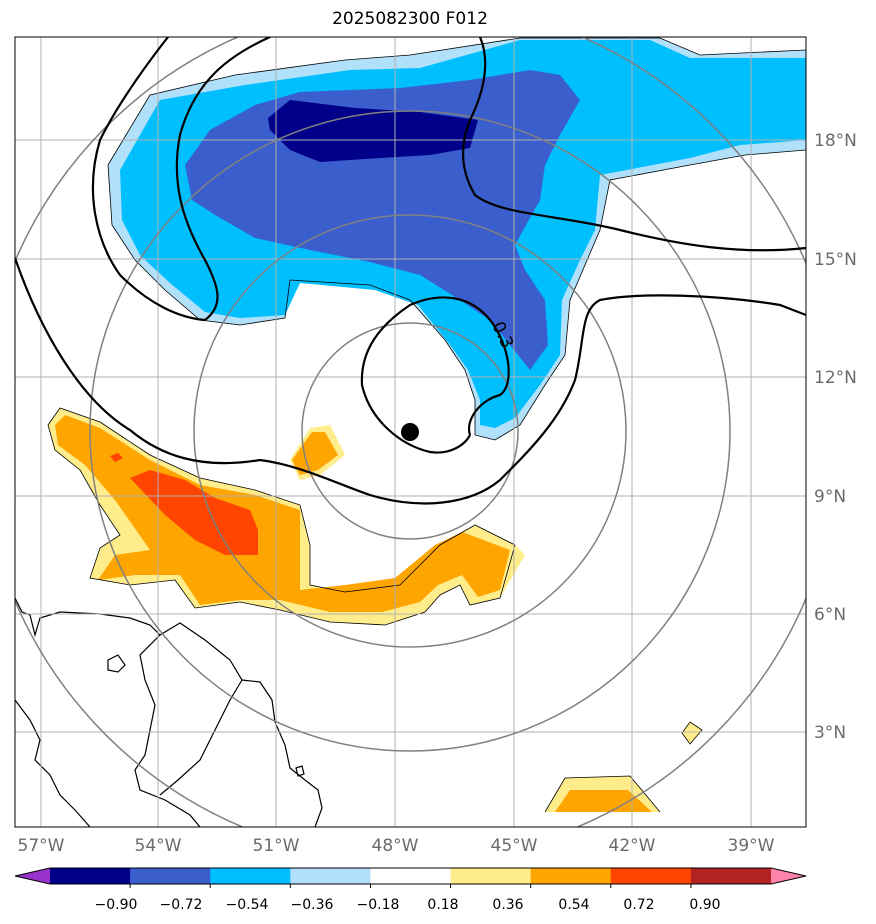  I want to click on map-title: 2025082300 F012, so click(410, 19).